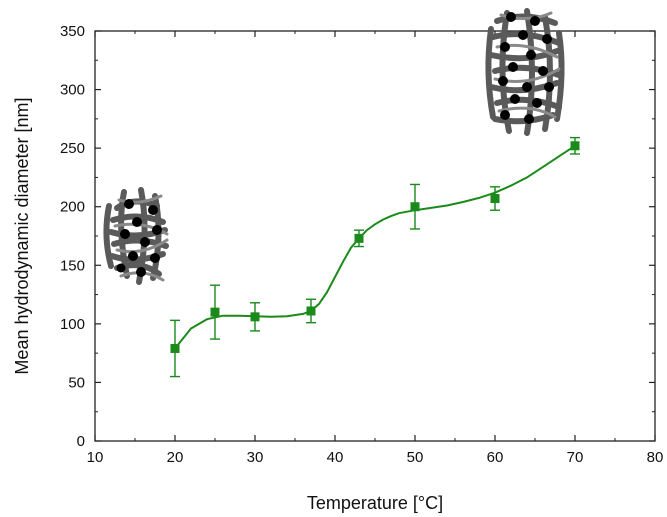 This screenshot has width=667, height=517. Describe the element at coordinates (495, 457) in the screenshot. I see `x-tick-label: 60` at that location.